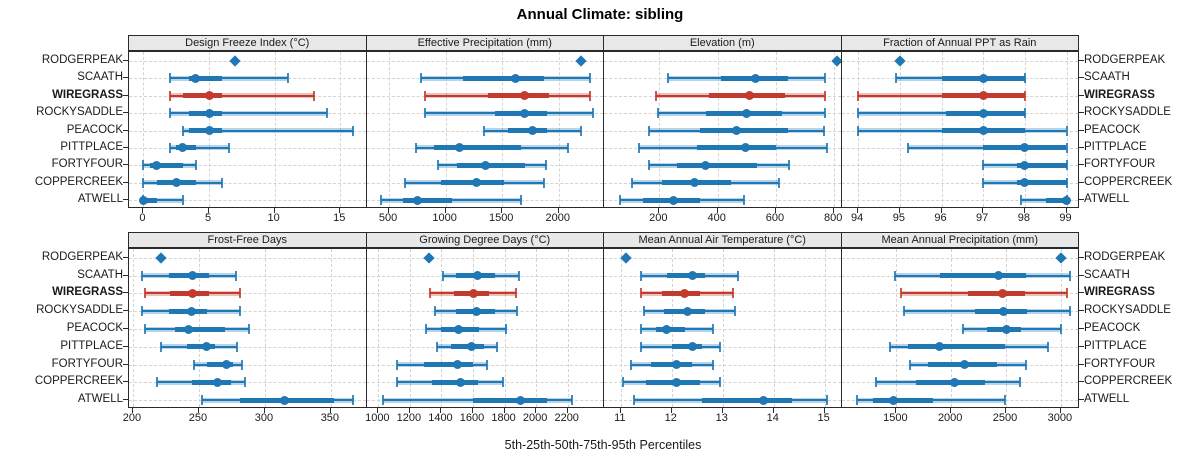 This screenshot has height=475, width=1200. What do you see at coordinates (409, 418) in the screenshot?
I see `x-axis-tick-label: 1200` at bounding box center [409, 418].